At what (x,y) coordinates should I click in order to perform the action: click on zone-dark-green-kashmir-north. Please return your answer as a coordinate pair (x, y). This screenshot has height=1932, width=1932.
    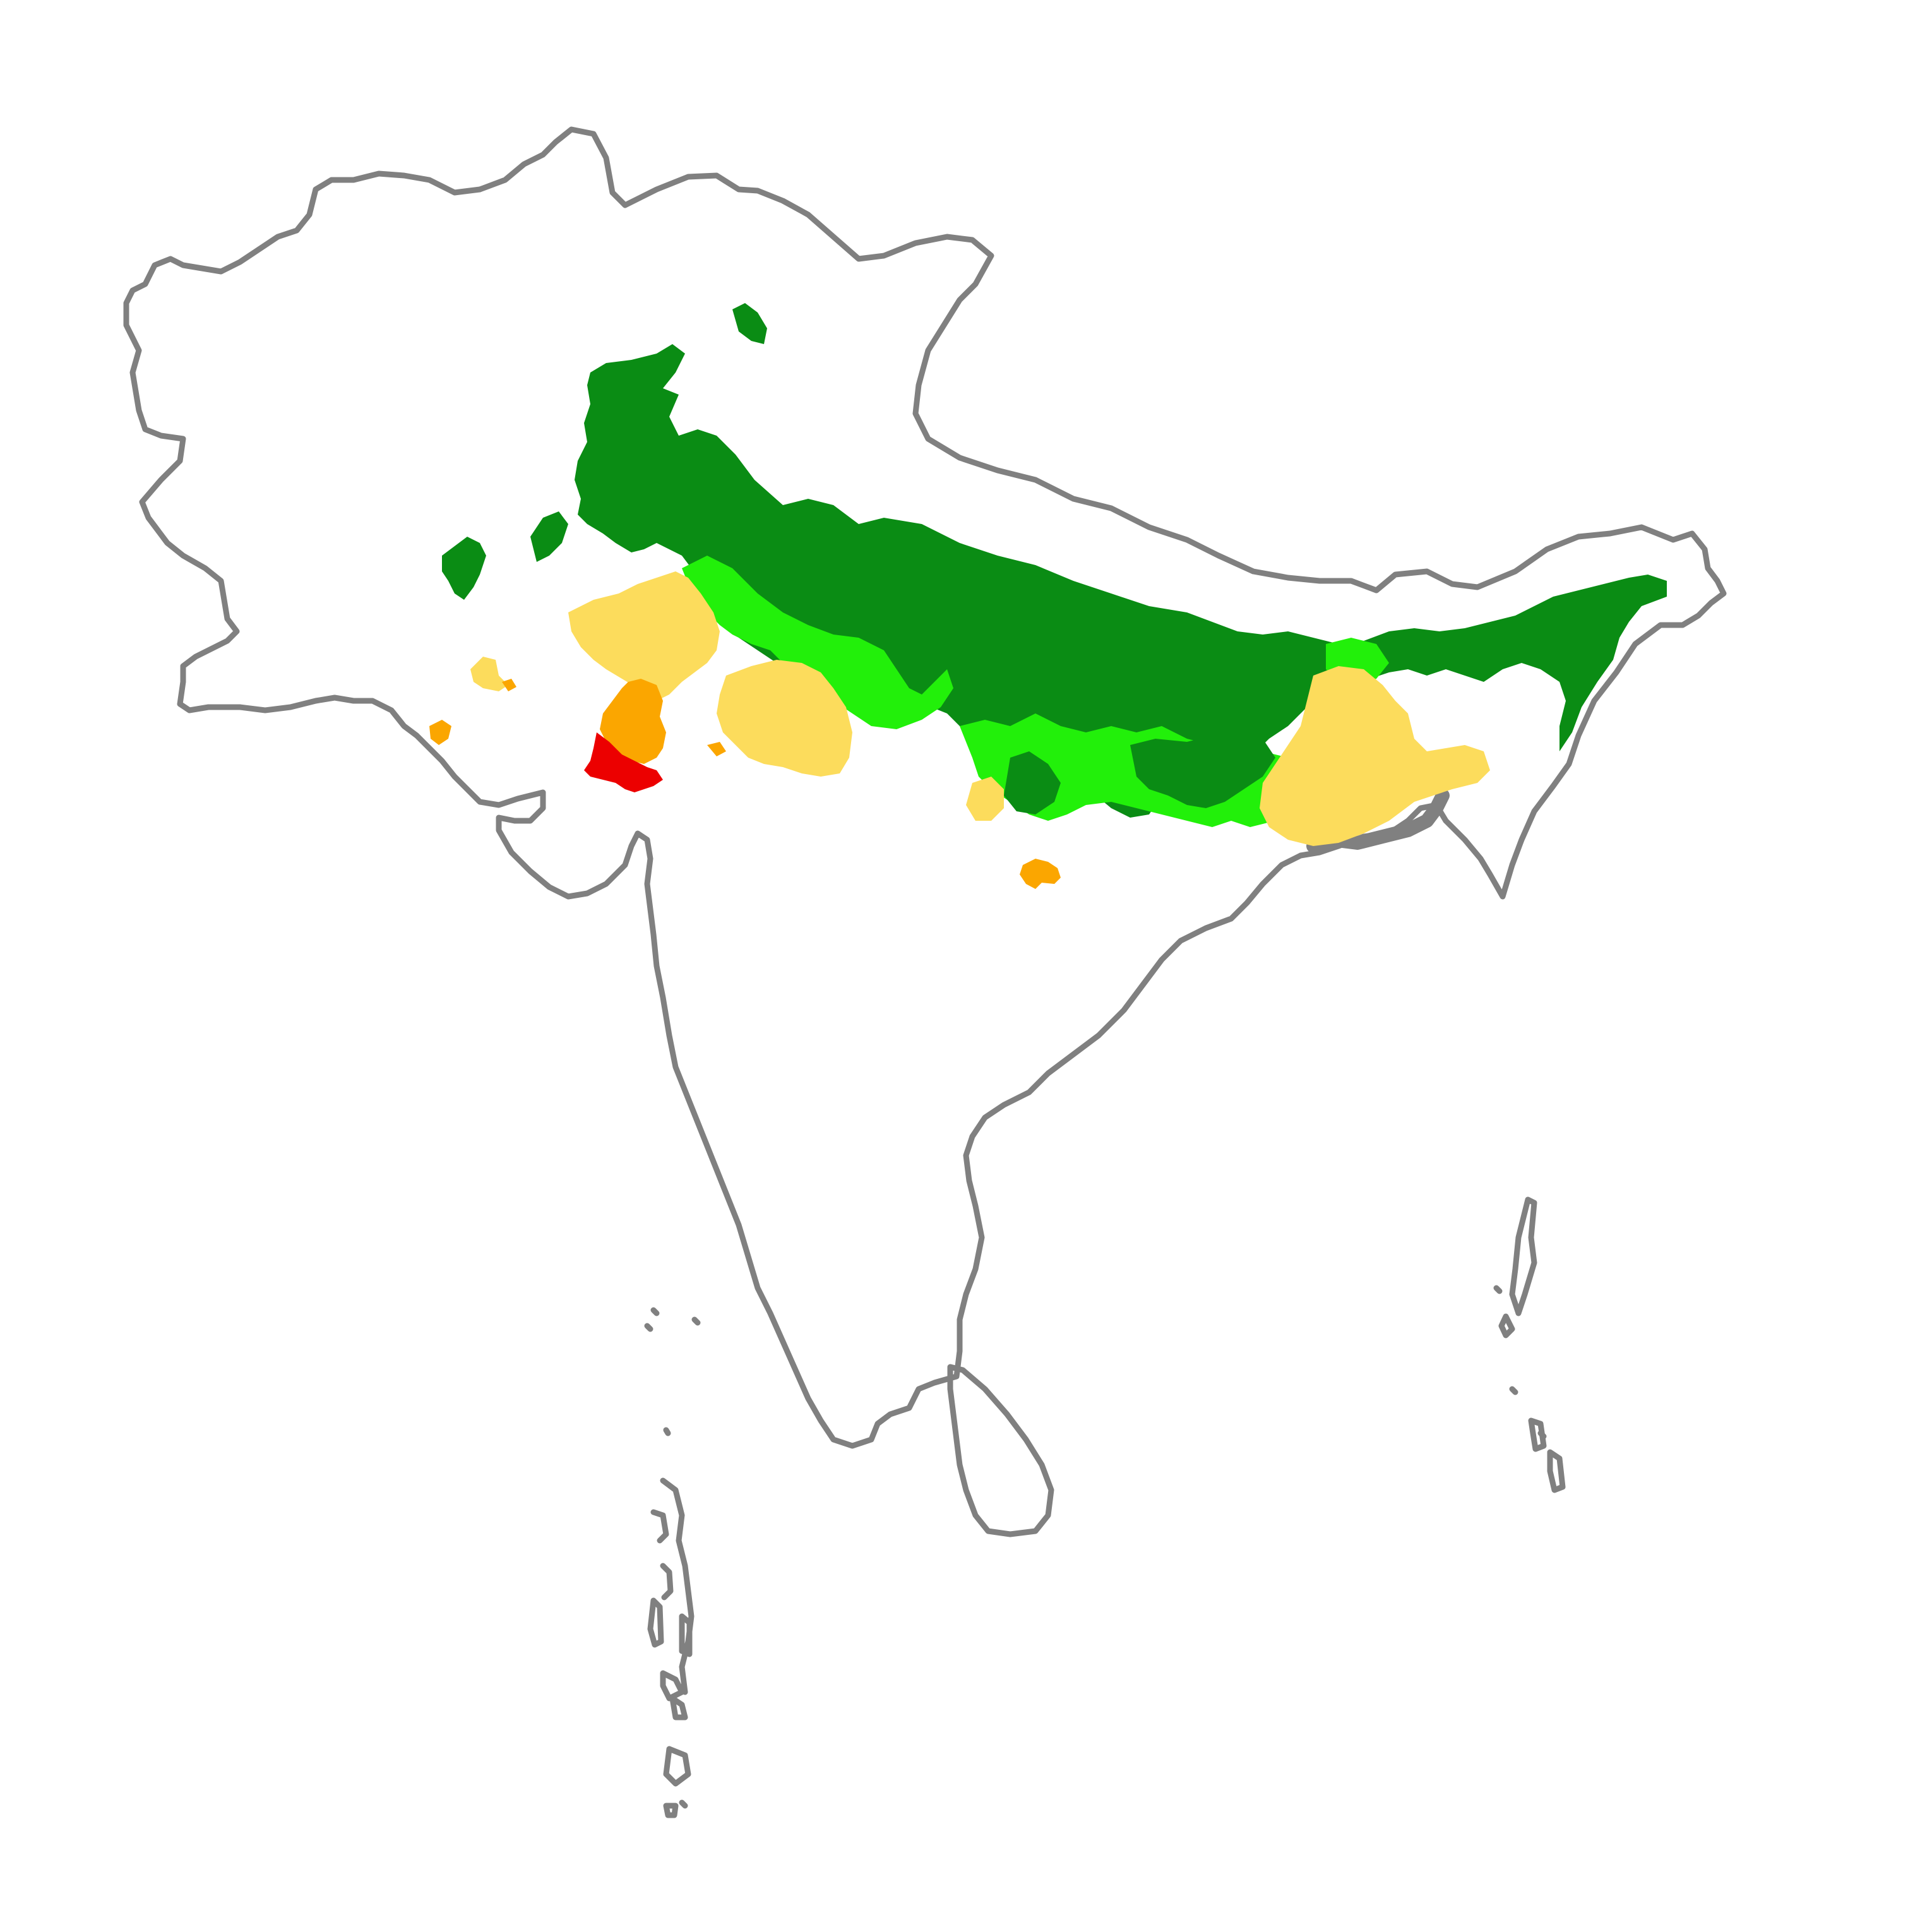
    Looking at the image, I should click on (749, 323).